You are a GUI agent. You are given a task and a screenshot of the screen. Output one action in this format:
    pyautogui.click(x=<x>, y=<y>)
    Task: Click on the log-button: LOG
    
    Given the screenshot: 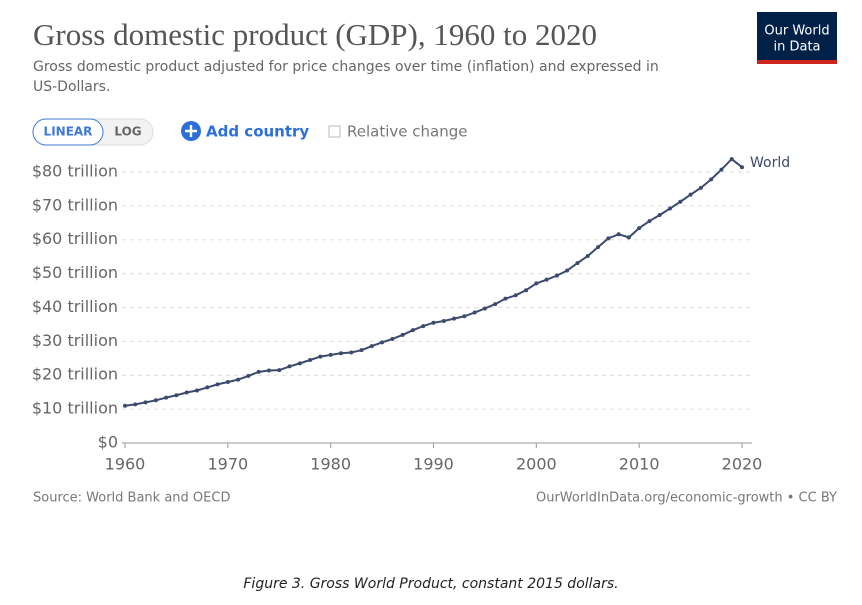 What is the action you would take?
    pyautogui.click(x=127, y=132)
    